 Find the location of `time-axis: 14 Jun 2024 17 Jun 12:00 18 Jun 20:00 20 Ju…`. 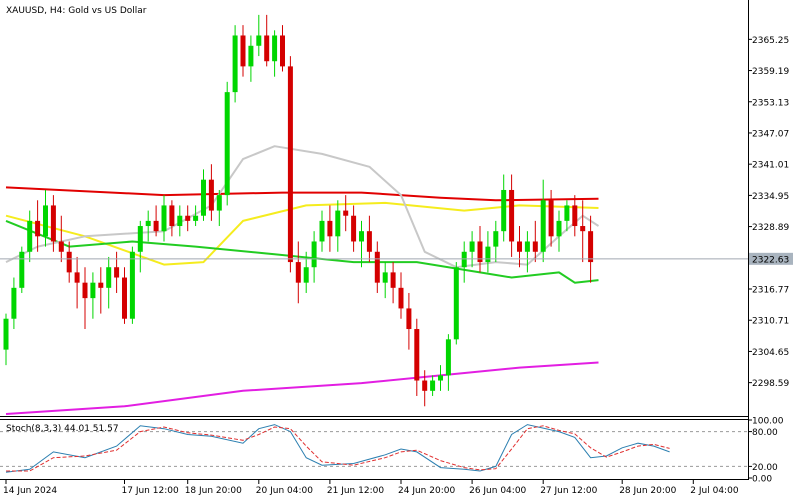

time-axis: 14 Jun 2024 17 Jun 12:00 18 Jun 20:00 20 Ju… is located at coordinates (371, 488).